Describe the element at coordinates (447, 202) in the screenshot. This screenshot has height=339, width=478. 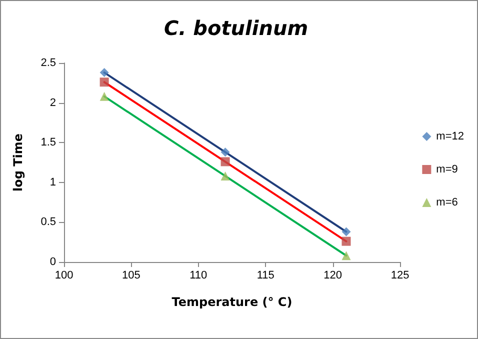
I see `legend-label: m=6` at that location.